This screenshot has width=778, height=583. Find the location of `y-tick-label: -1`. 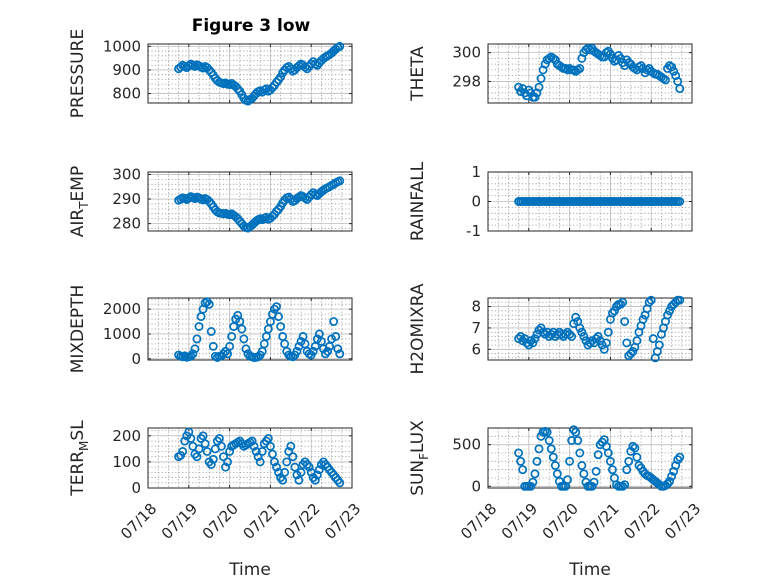

y-tick-label: -1 is located at coordinates (473, 231).